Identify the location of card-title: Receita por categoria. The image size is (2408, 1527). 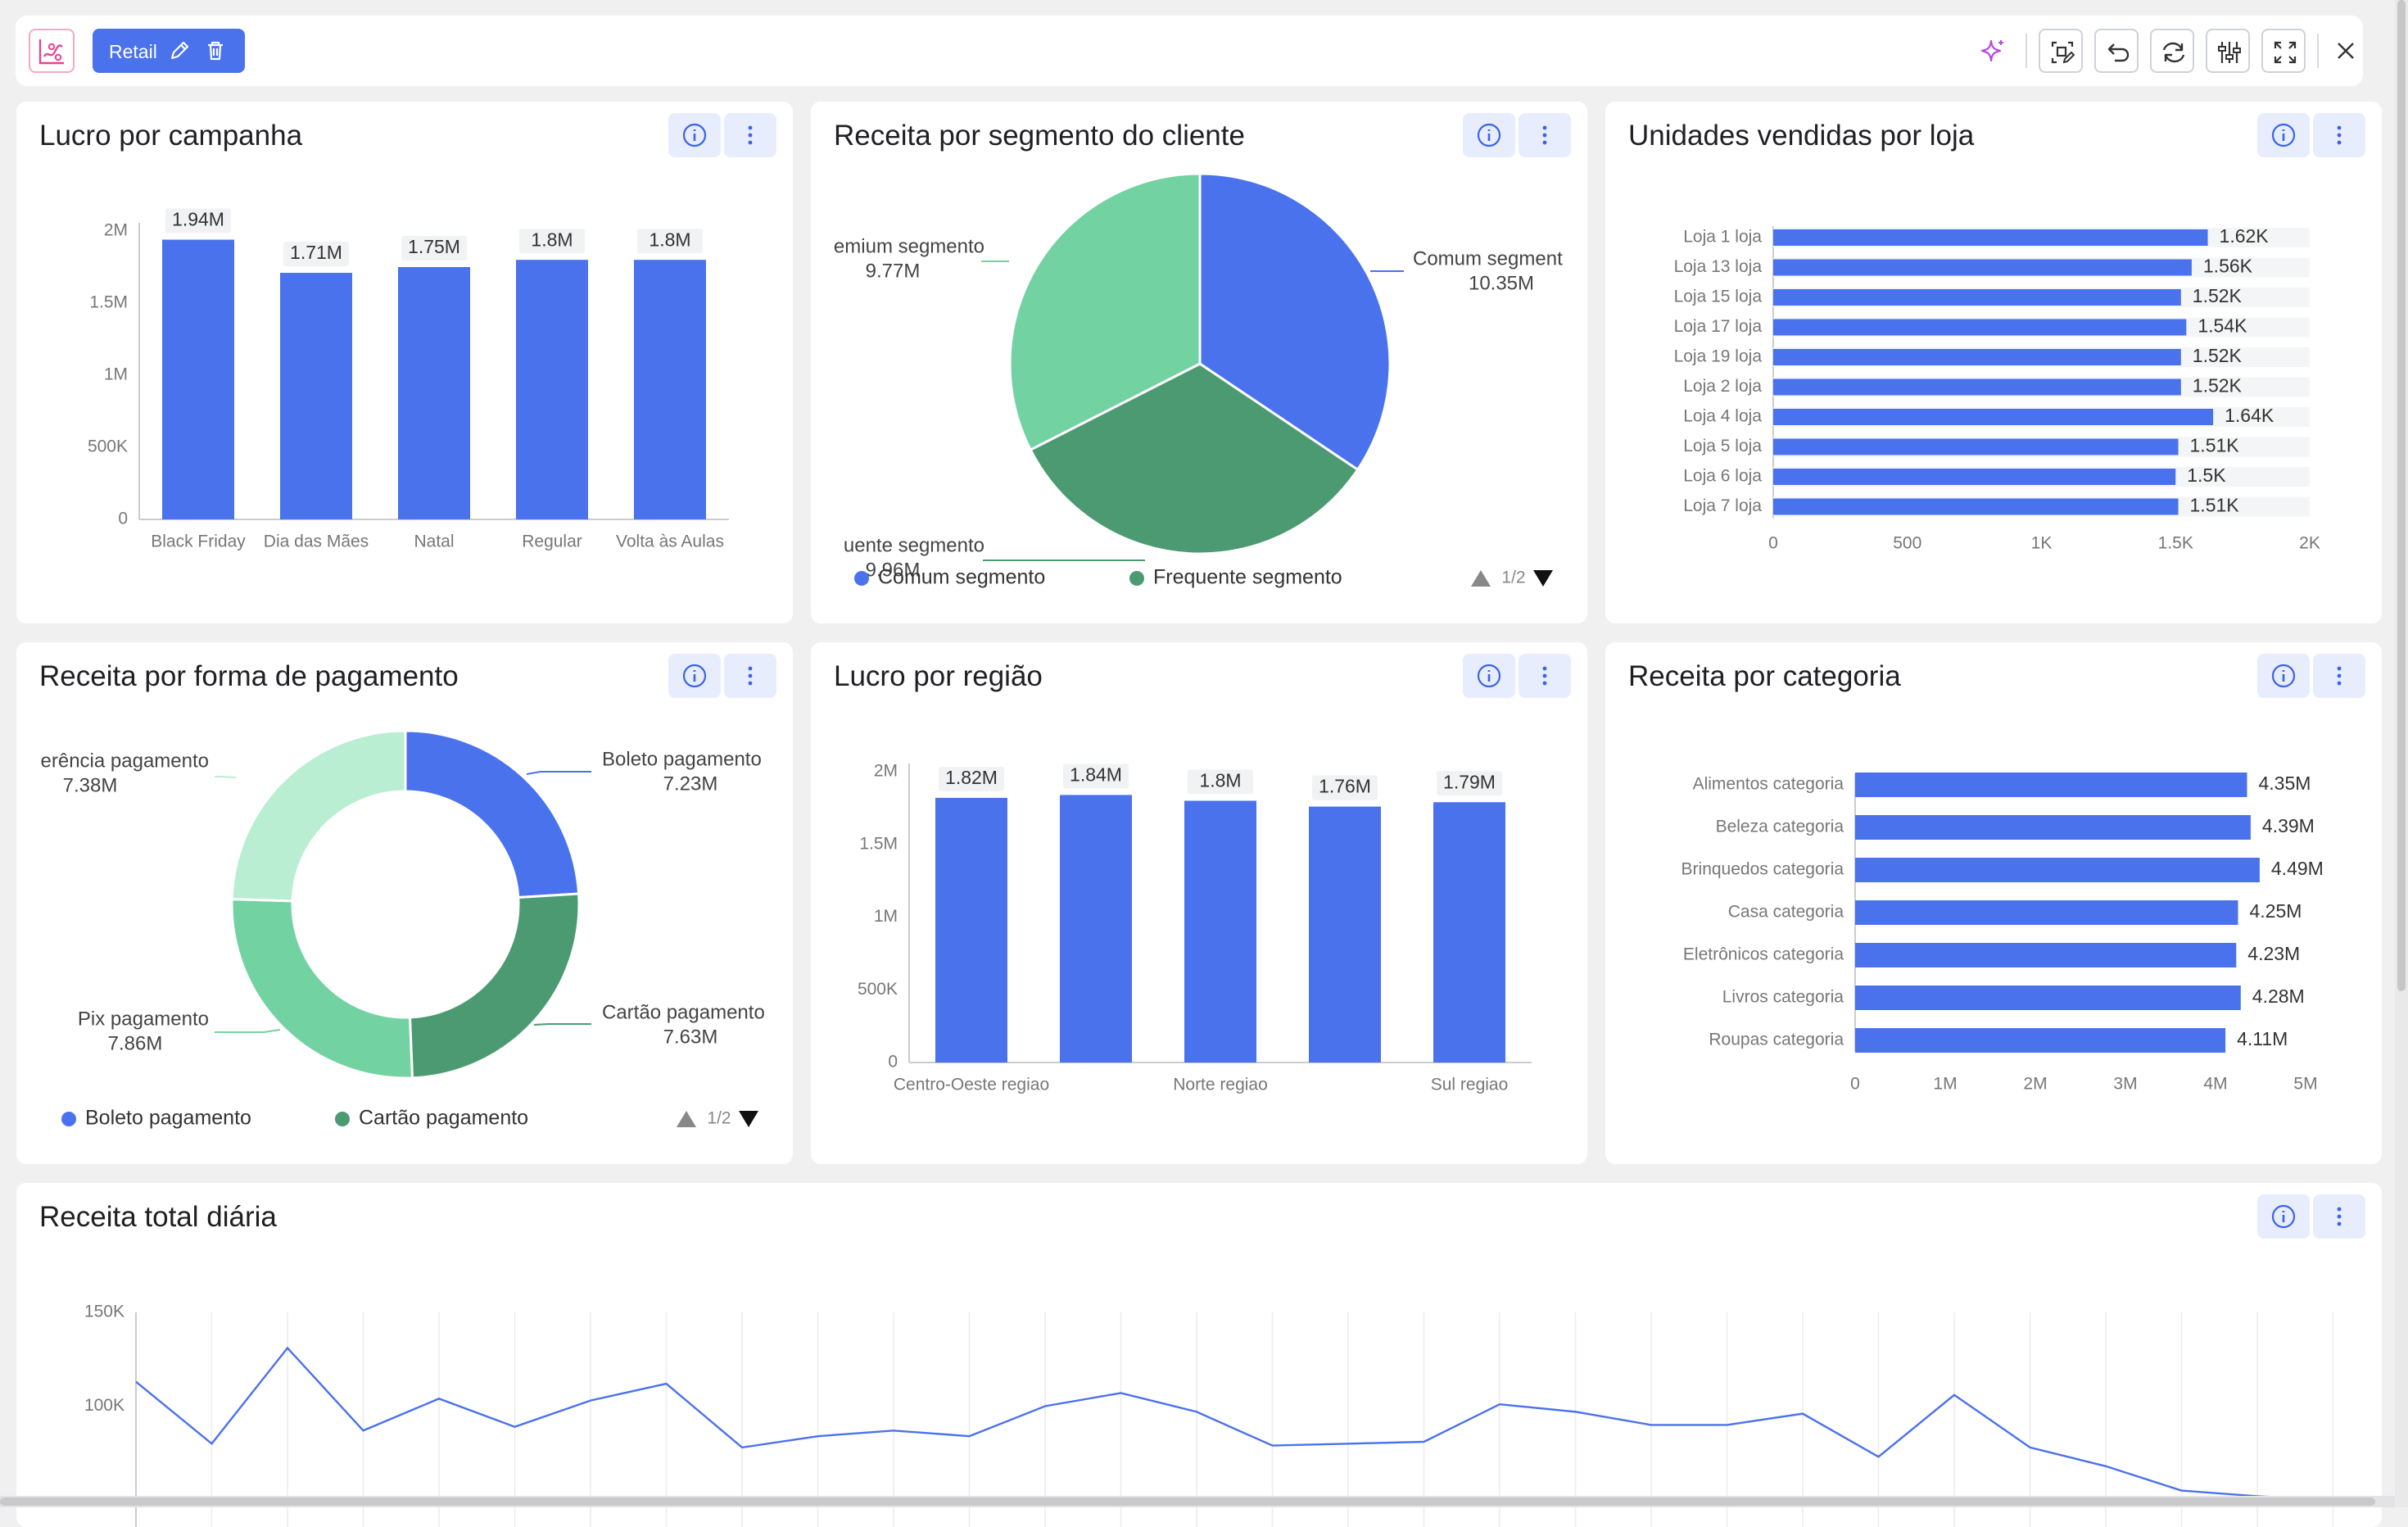
(1764, 676).